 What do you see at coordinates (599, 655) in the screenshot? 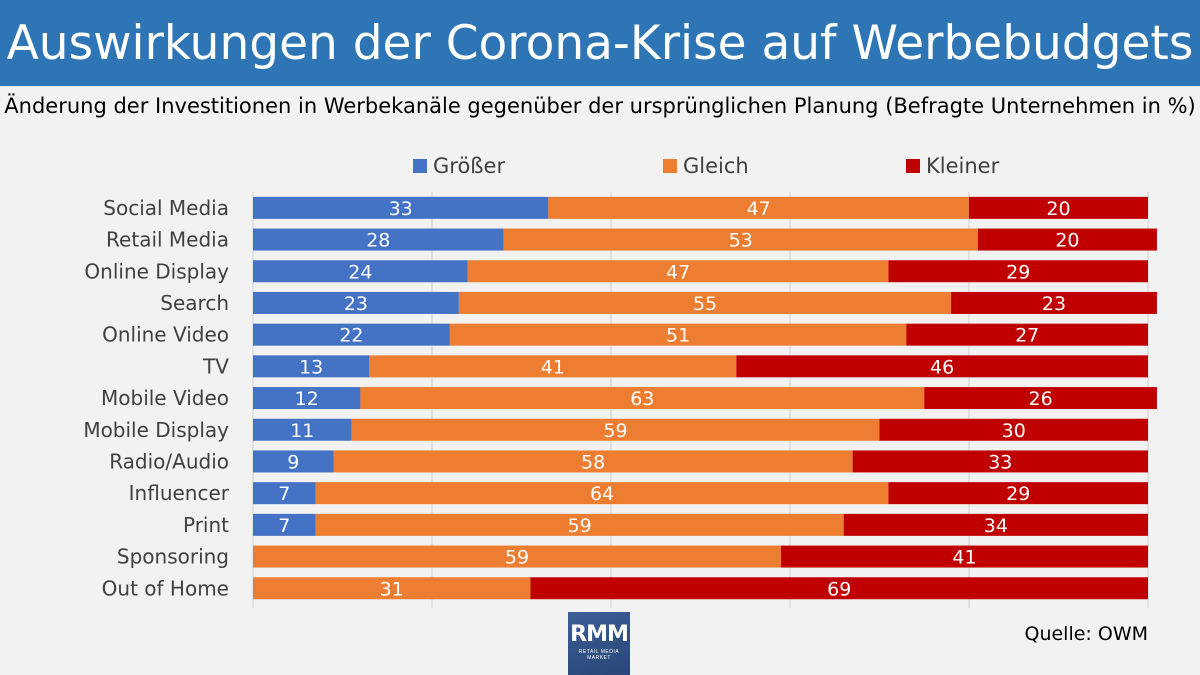
I see `logo-subtext: RETAIL MEDIA MARKET` at bounding box center [599, 655].